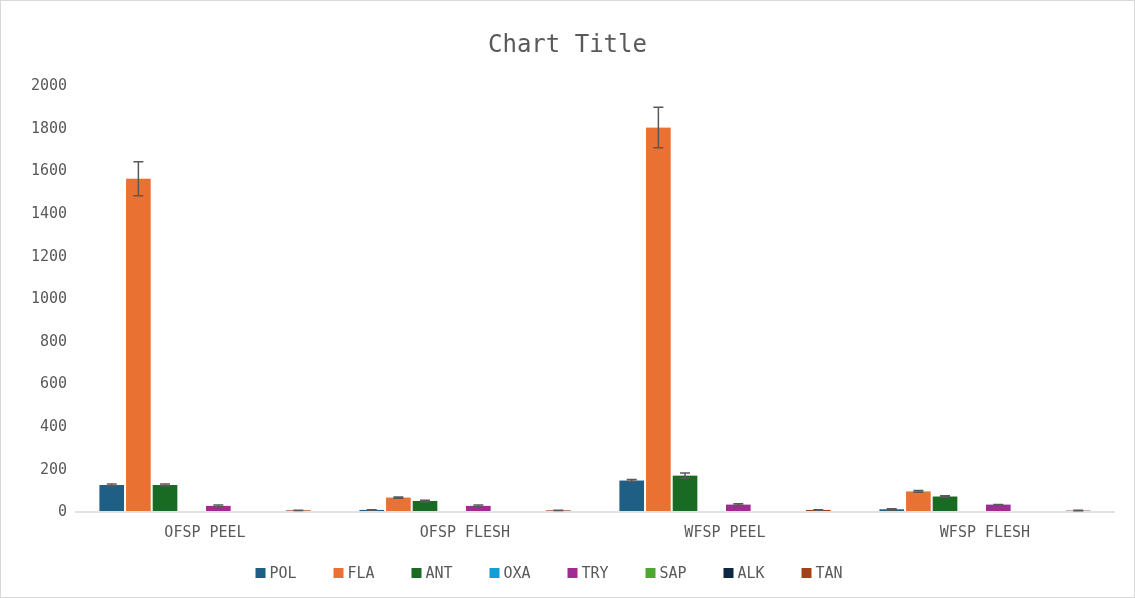 The image size is (1135, 598). What do you see at coordinates (829, 573) in the screenshot?
I see `legend-label: TAN` at bounding box center [829, 573].